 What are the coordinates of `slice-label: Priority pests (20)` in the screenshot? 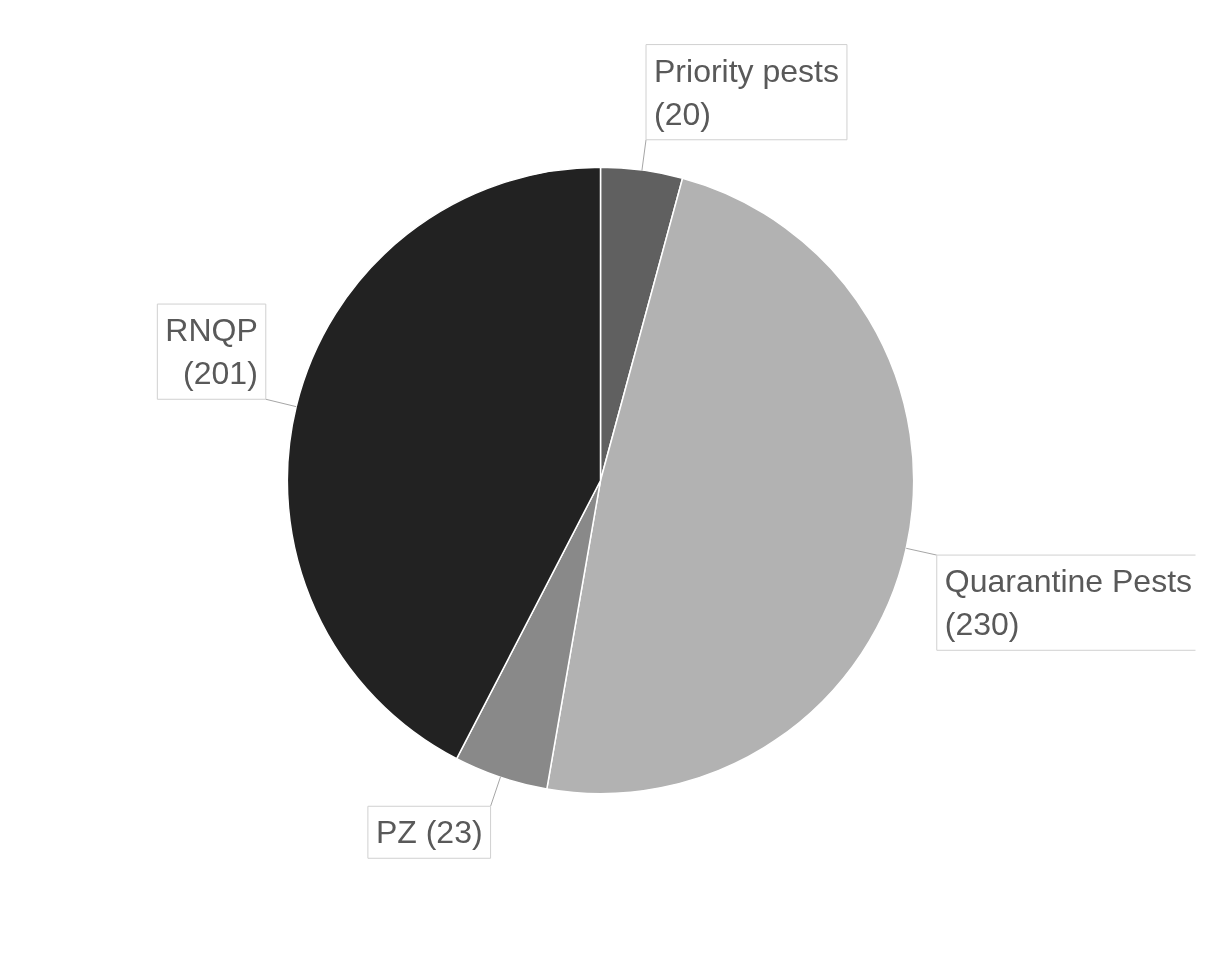 It's located at (746, 92).